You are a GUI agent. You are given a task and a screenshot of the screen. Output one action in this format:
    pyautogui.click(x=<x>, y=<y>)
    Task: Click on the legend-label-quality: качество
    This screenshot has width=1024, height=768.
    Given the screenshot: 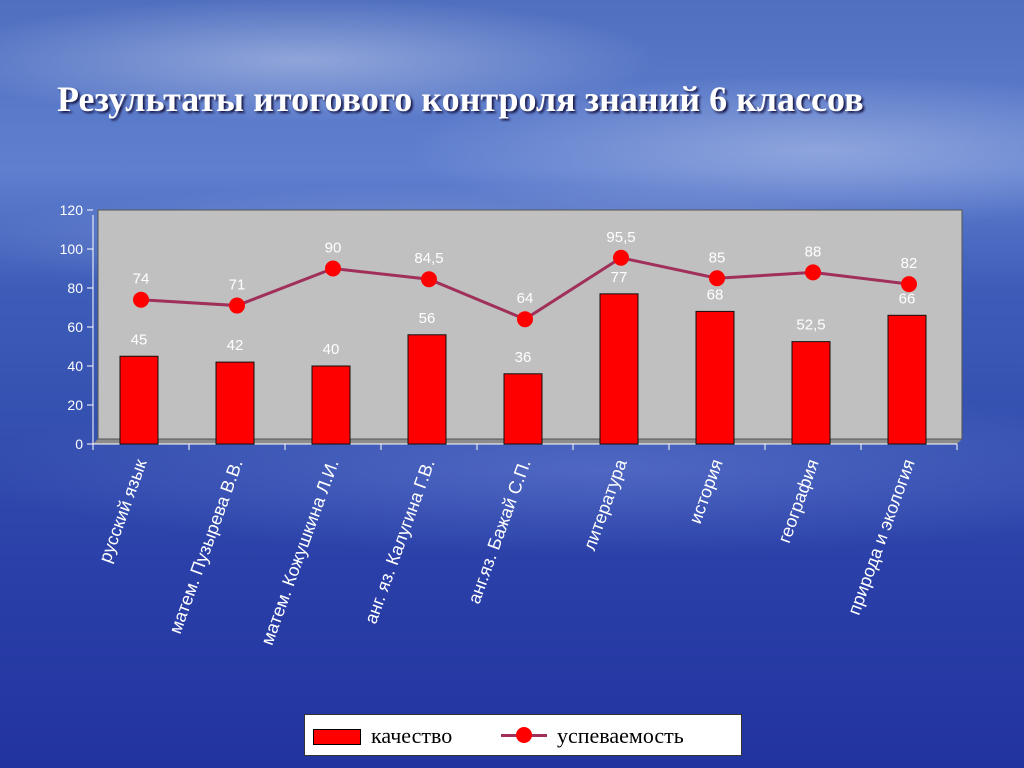 What is the action you would take?
    pyautogui.click(x=412, y=735)
    